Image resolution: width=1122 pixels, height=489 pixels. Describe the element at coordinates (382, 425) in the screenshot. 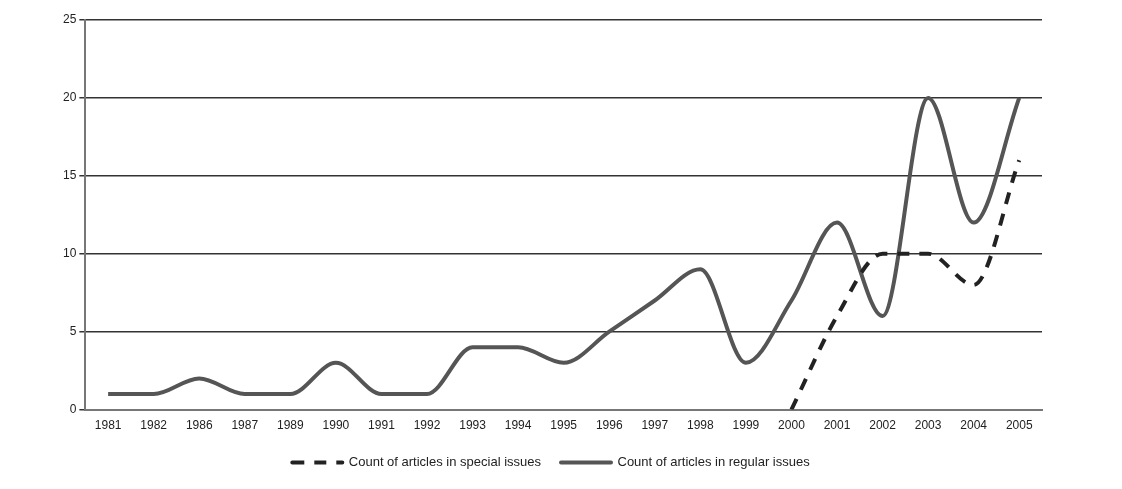

I see `x-tick-label: 1991` at that location.